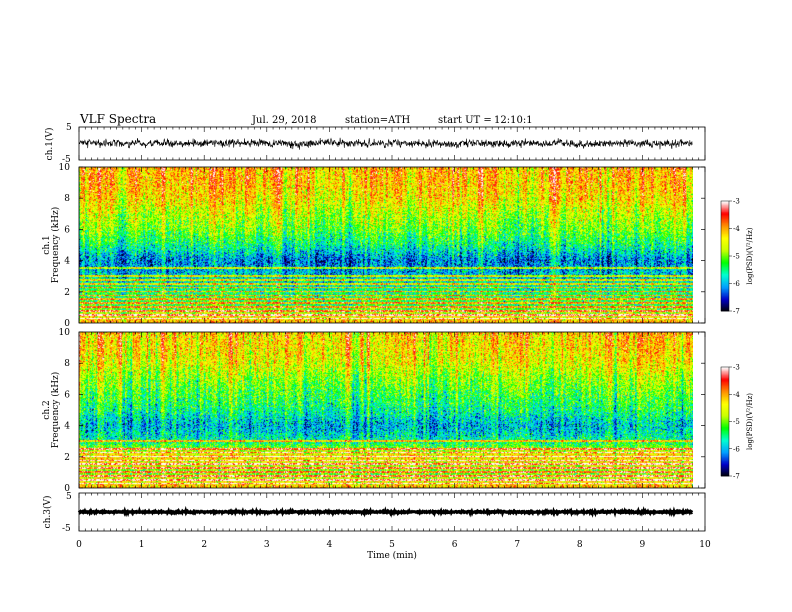  I want to click on ch2-spec-ytick-0: 0, so click(67, 489).